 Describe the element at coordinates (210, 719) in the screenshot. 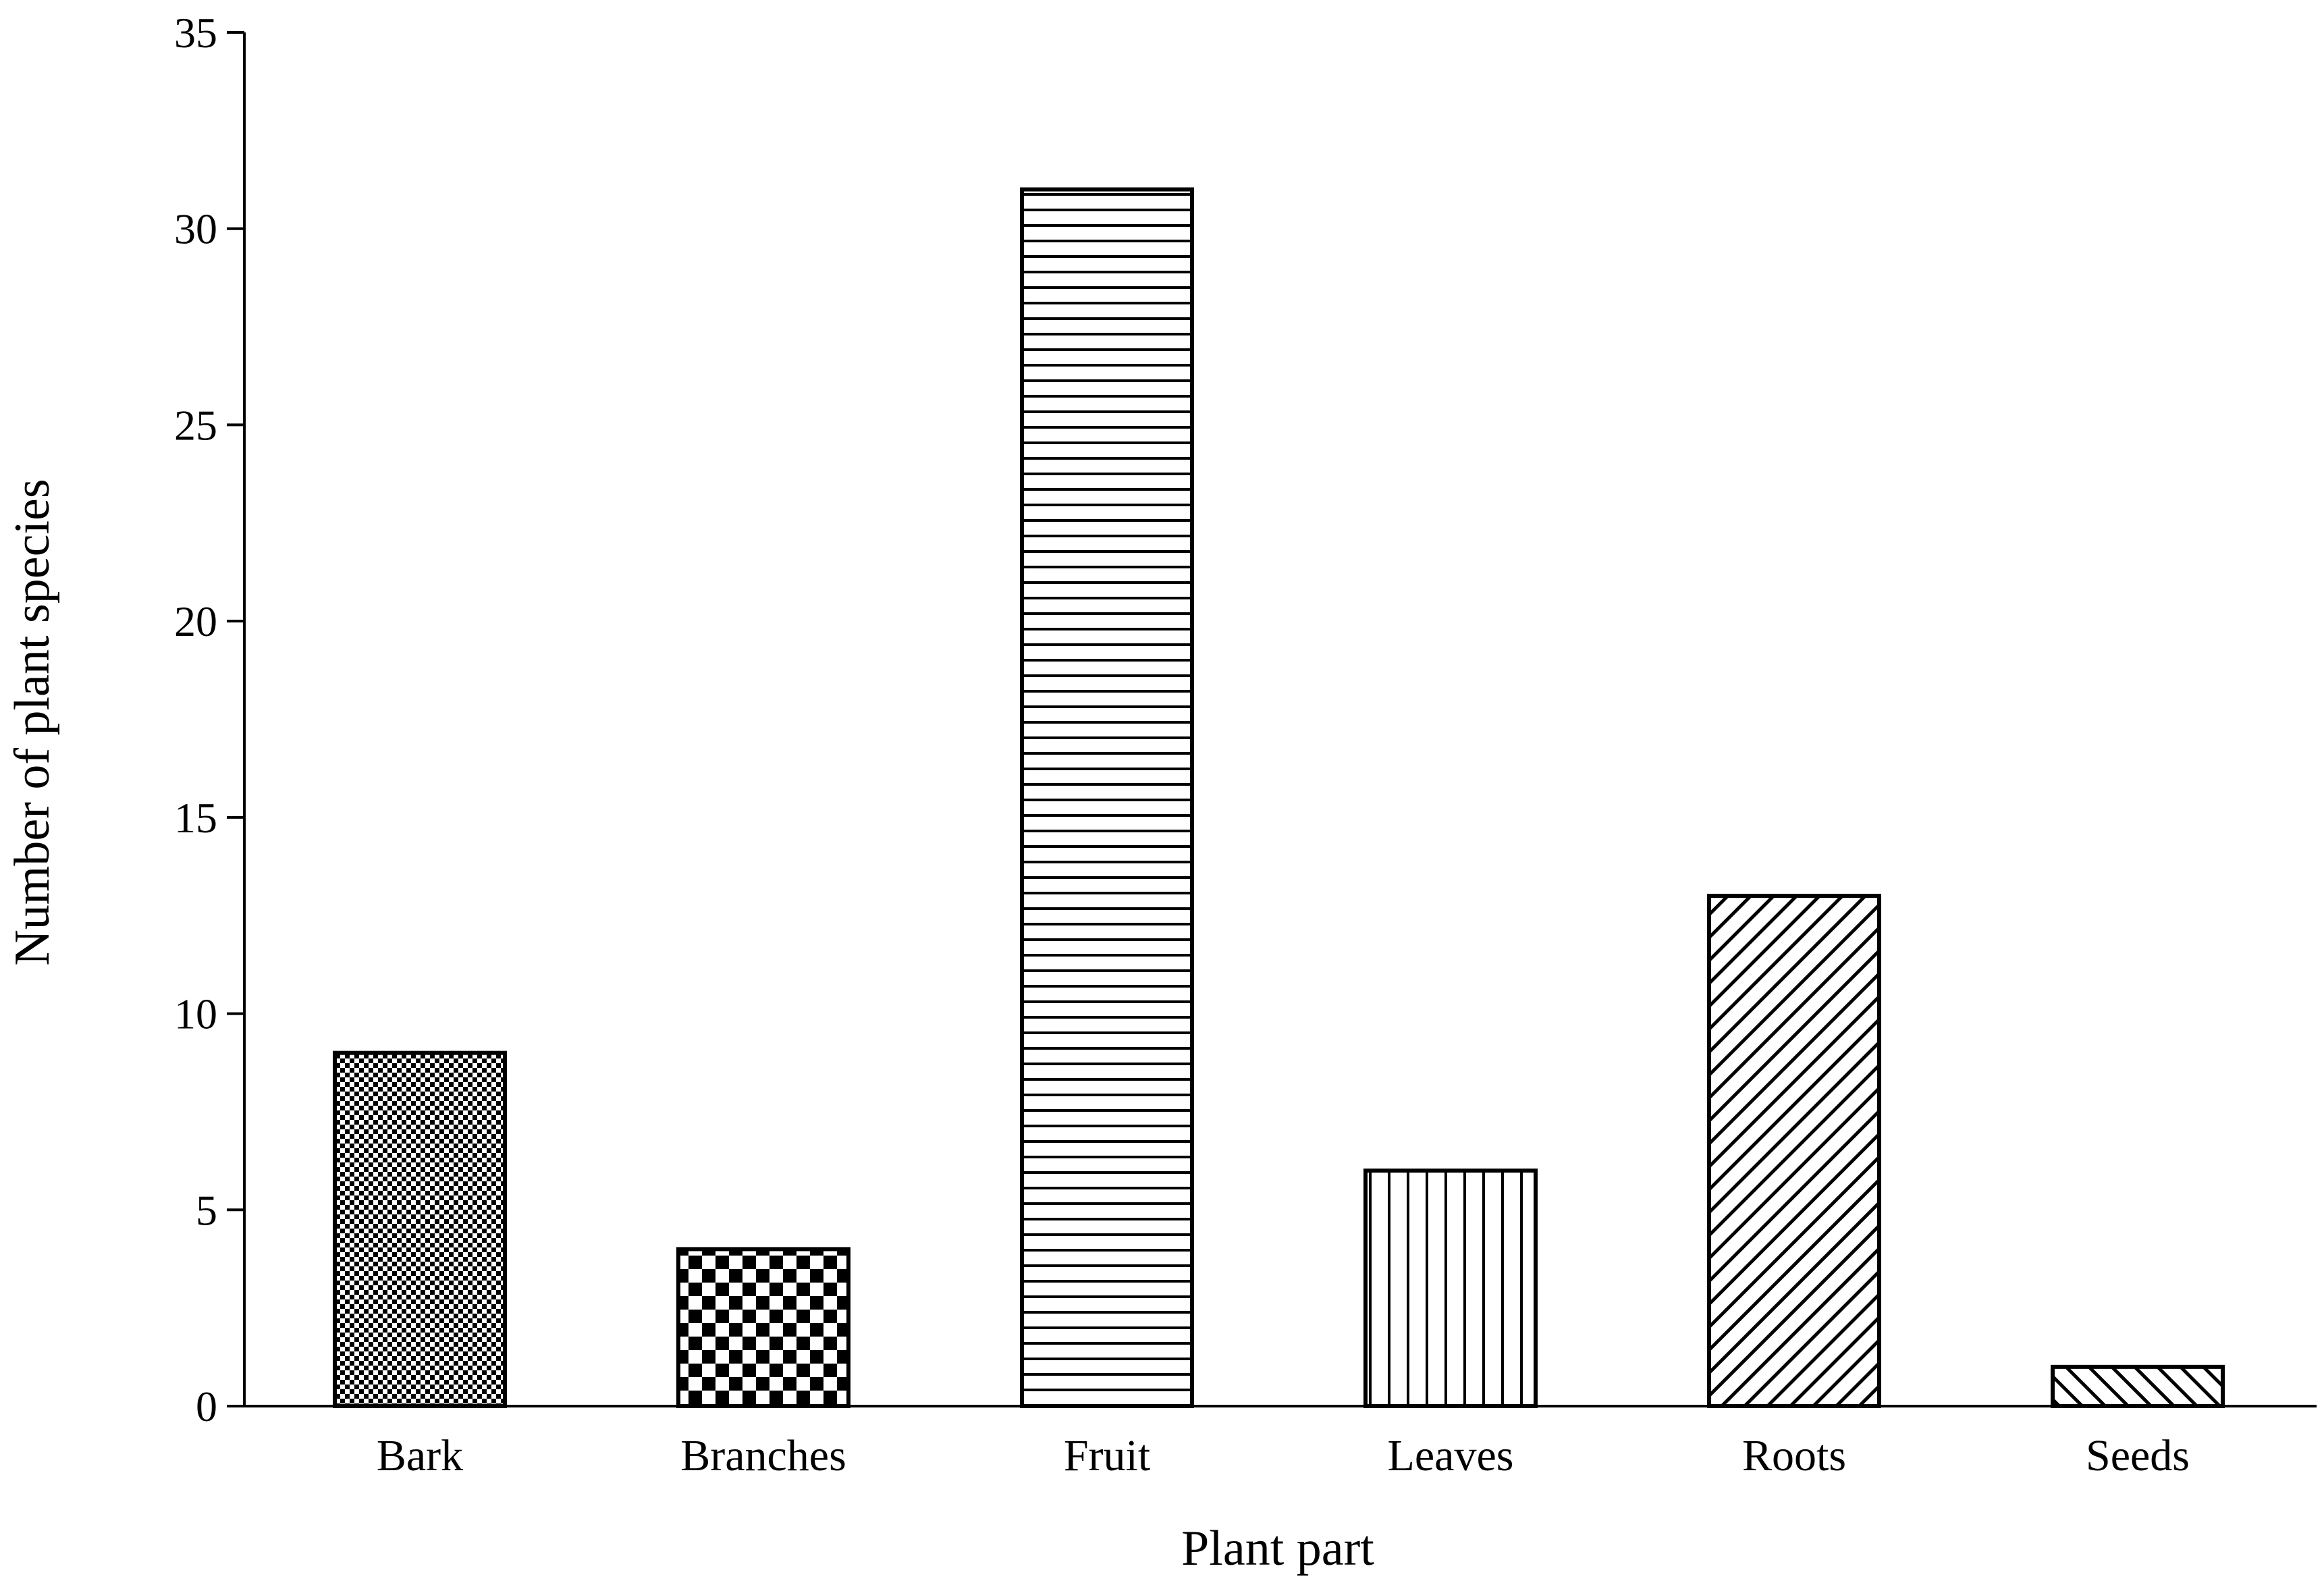

I see `y-axis: 0 5 10 15 20 25 30 35` at that location.